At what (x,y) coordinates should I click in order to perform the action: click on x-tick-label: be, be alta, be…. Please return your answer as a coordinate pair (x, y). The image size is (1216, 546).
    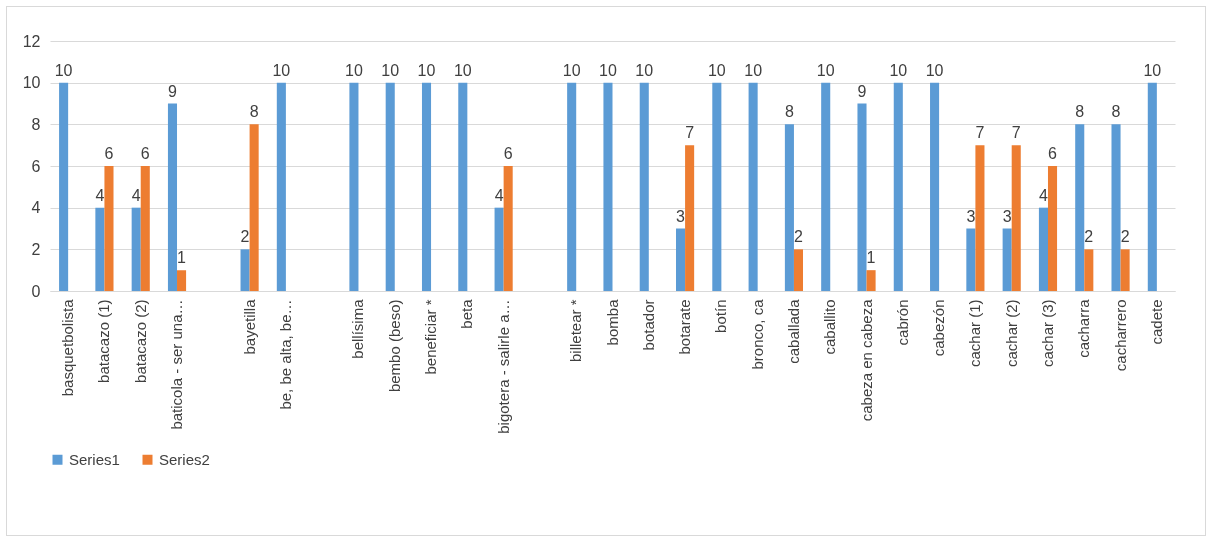
    Looking at the image, I should click on (285, 354).